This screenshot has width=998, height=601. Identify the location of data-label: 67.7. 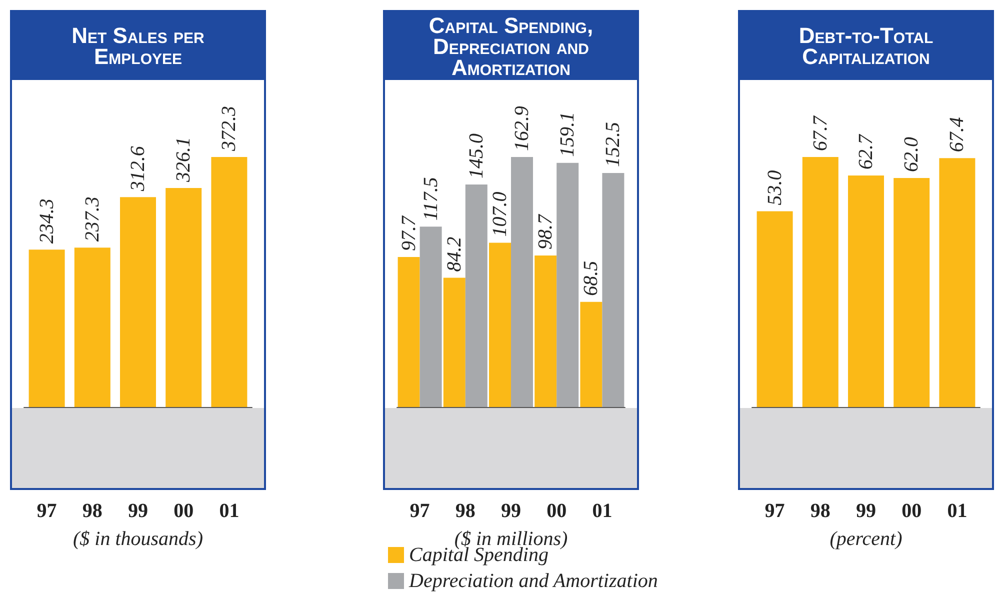
(820, 133).